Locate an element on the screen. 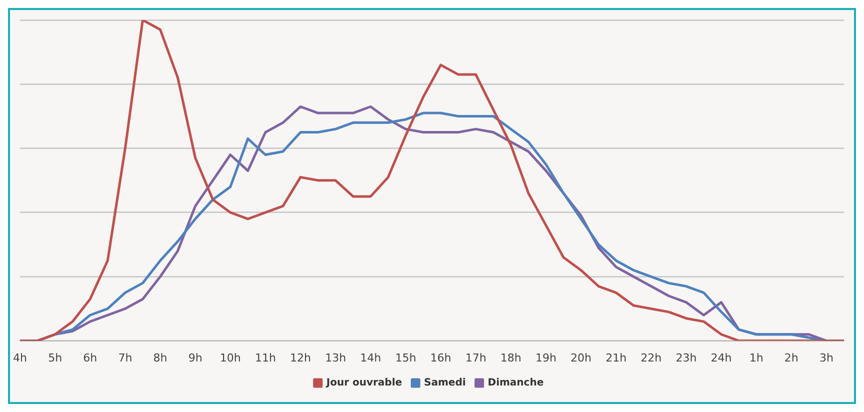  x-tick-label: 5h is located at coordinates (55, 357).